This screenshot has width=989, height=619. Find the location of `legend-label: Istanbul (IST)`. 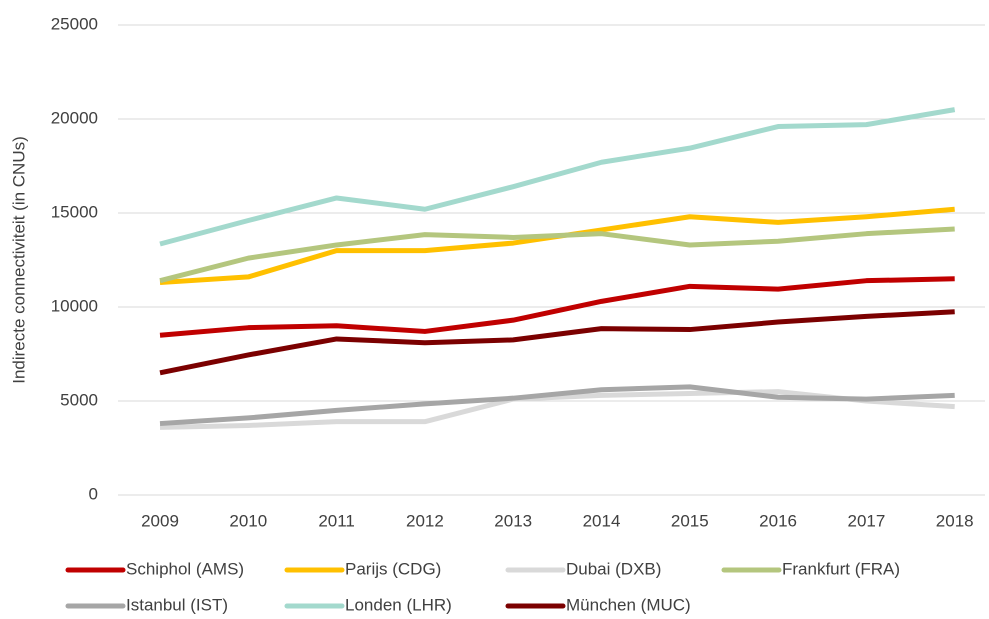

legend-label: Istanbul (IST) is located at coordinates (177, 604).